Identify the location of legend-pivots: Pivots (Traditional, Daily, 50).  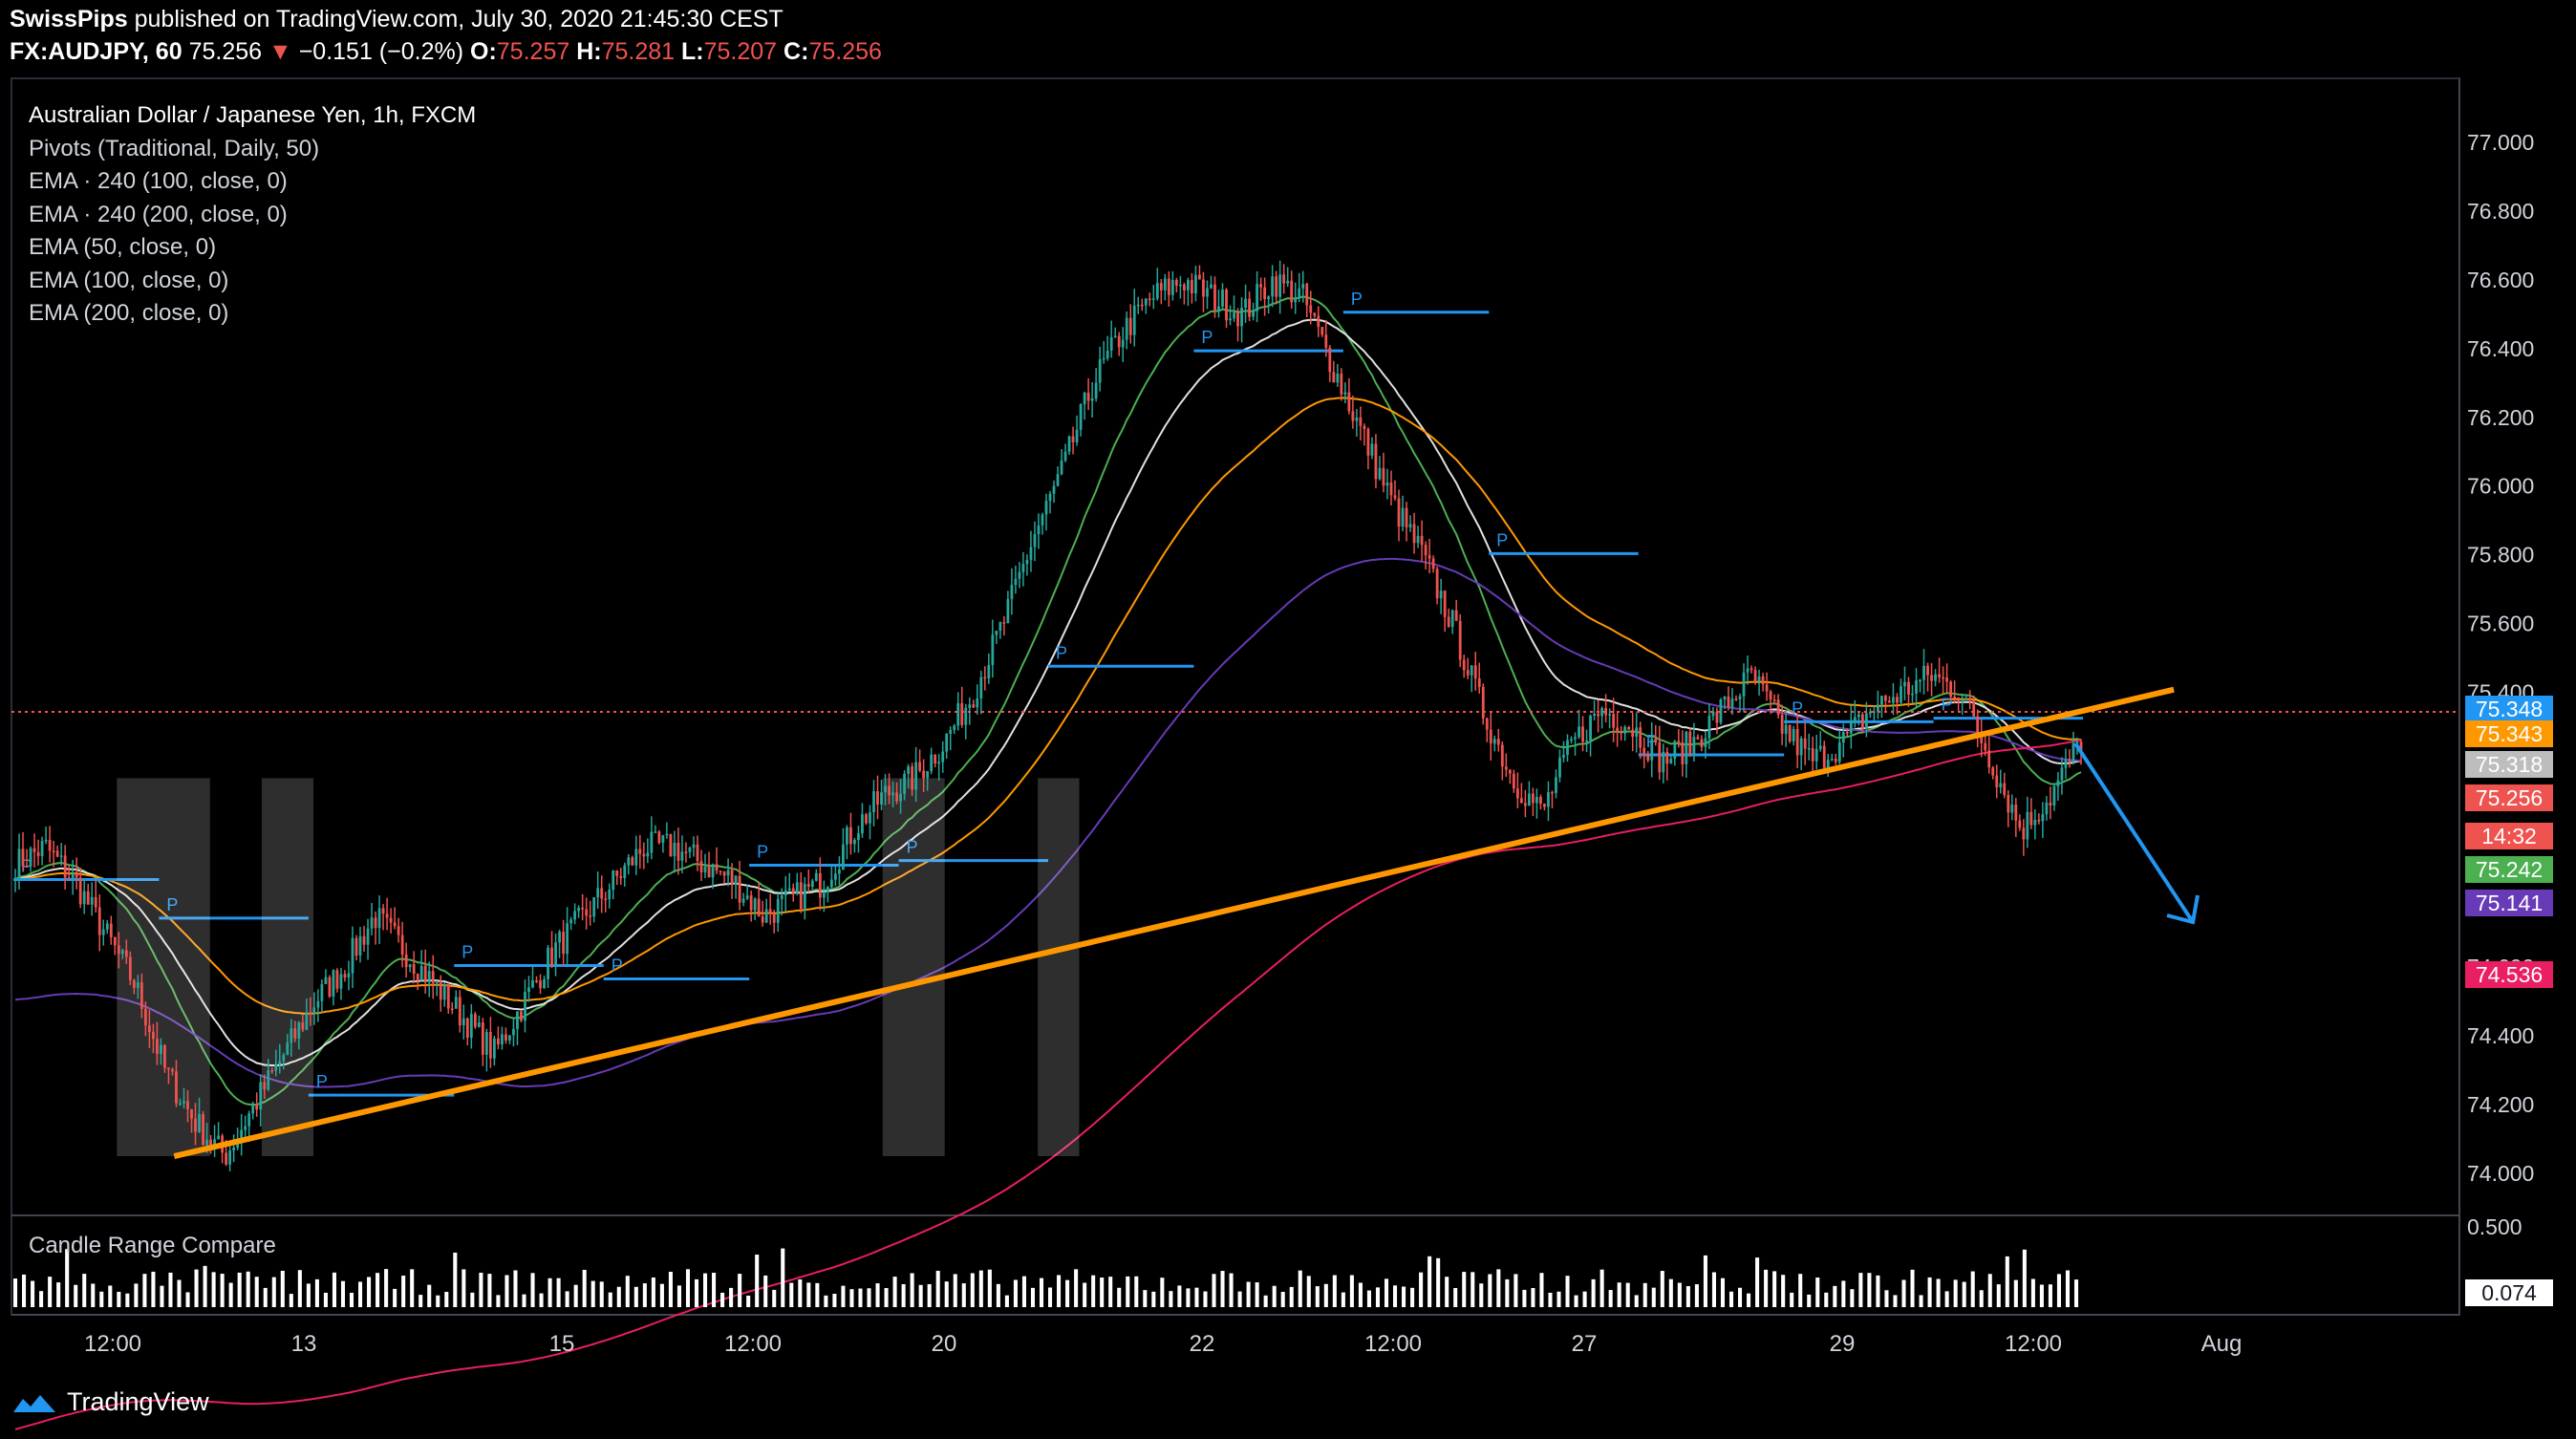
(174, 148).